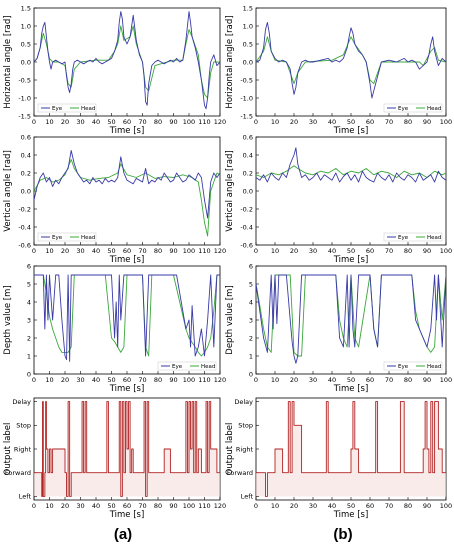  What do you see at coordinates (21, 402) in the screenshot?
I see `y-tick-label: Delay` at bounding box center [21, 402].